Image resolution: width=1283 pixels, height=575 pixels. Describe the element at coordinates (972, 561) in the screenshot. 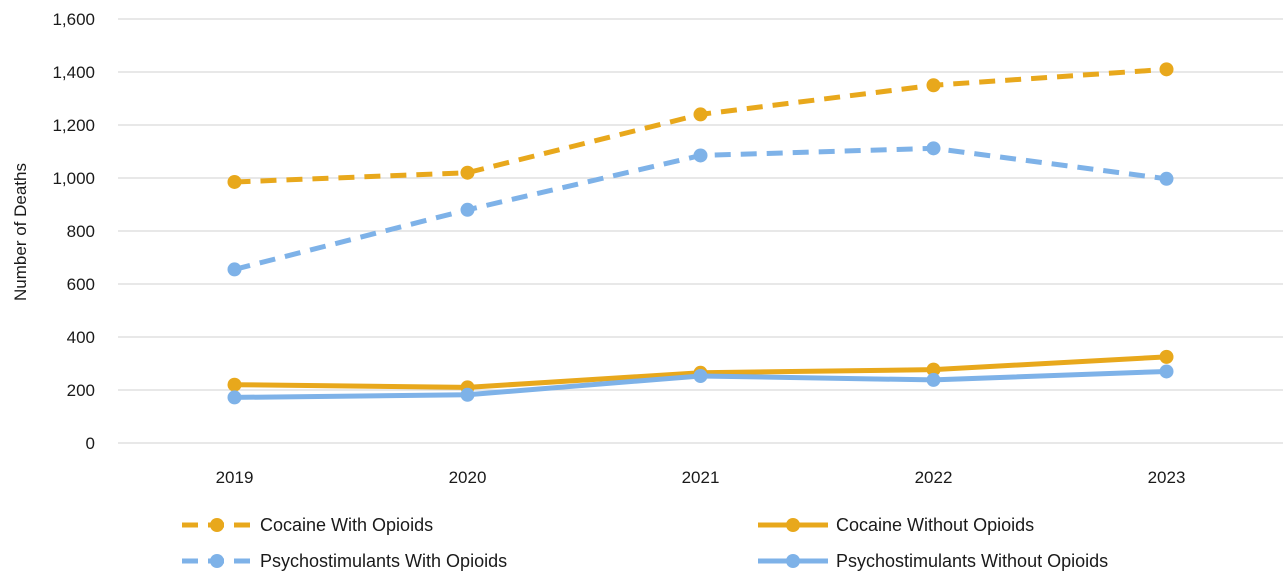

I see `legend-label: Psychostimulants Without Opioids` at that location.